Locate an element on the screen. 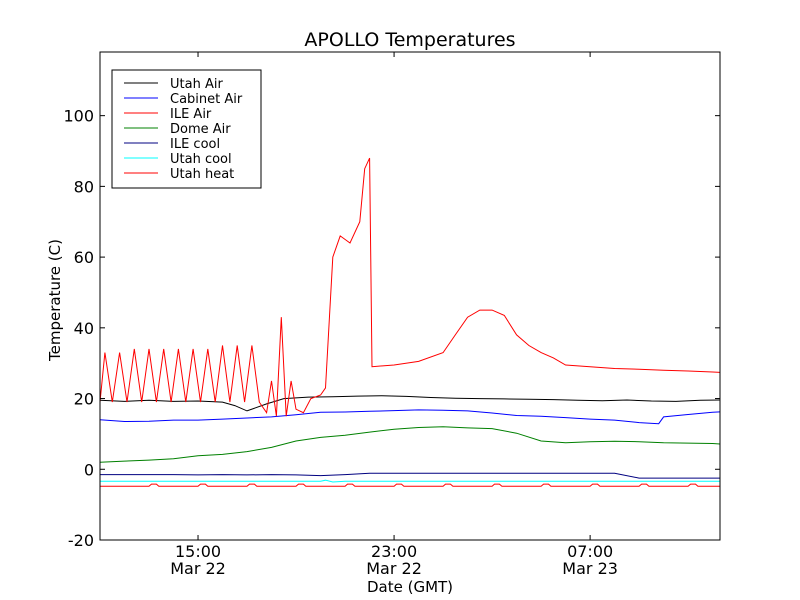 This screenshot has width=800, height=600. x-tick-time-label: 23:00 is located at coordinates (394, 551).